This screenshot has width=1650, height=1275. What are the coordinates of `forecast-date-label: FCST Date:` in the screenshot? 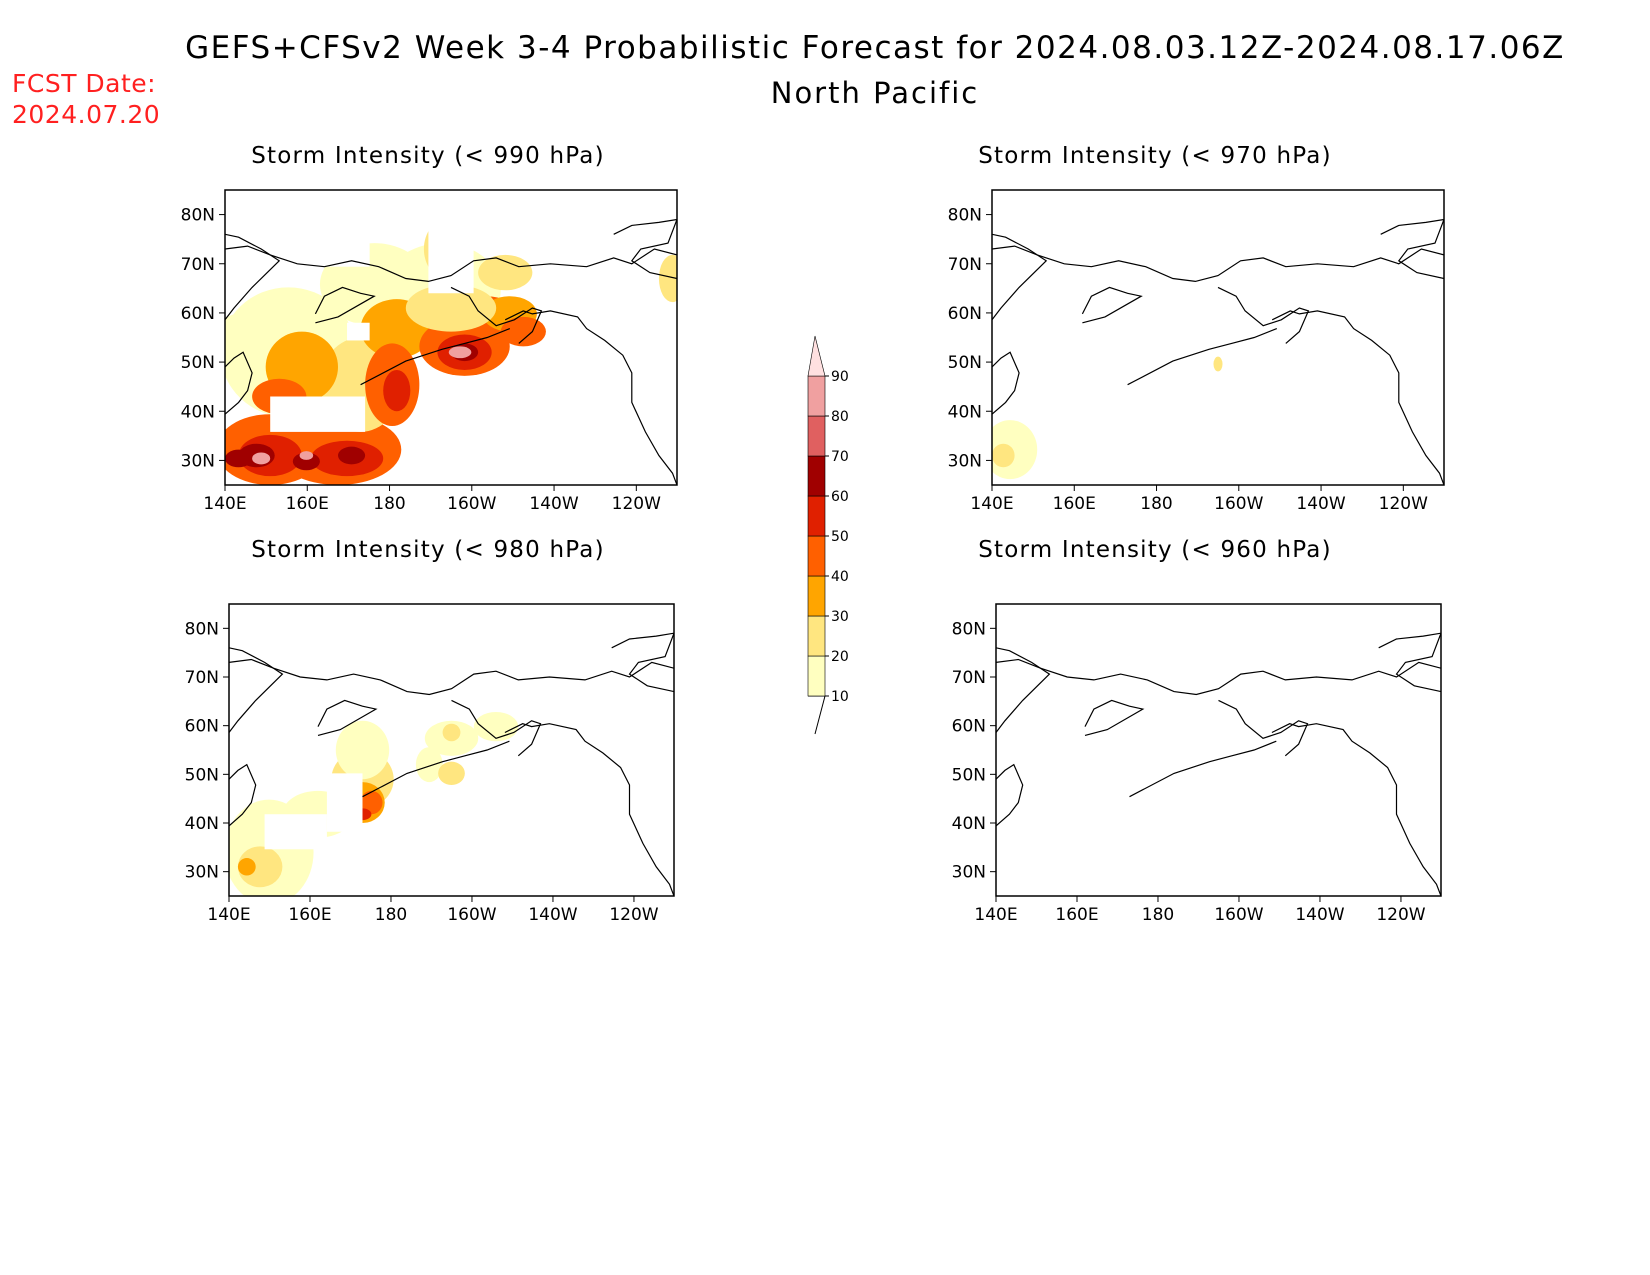 It's located at (84, 83).